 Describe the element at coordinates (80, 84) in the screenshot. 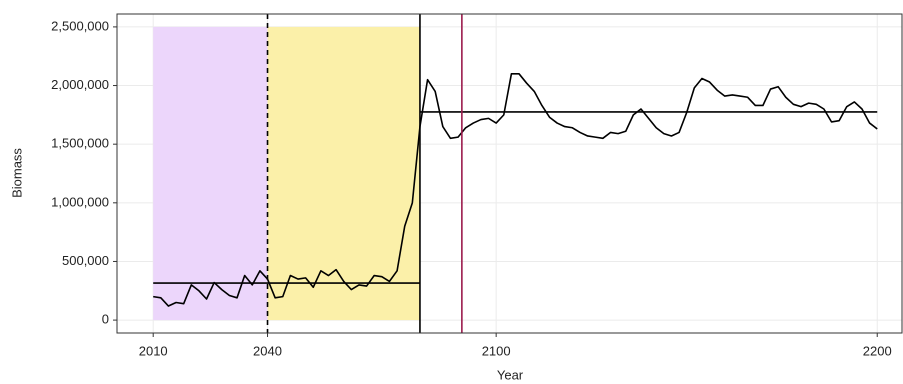

I see `y-tick-label: 2,000,000` at that location.